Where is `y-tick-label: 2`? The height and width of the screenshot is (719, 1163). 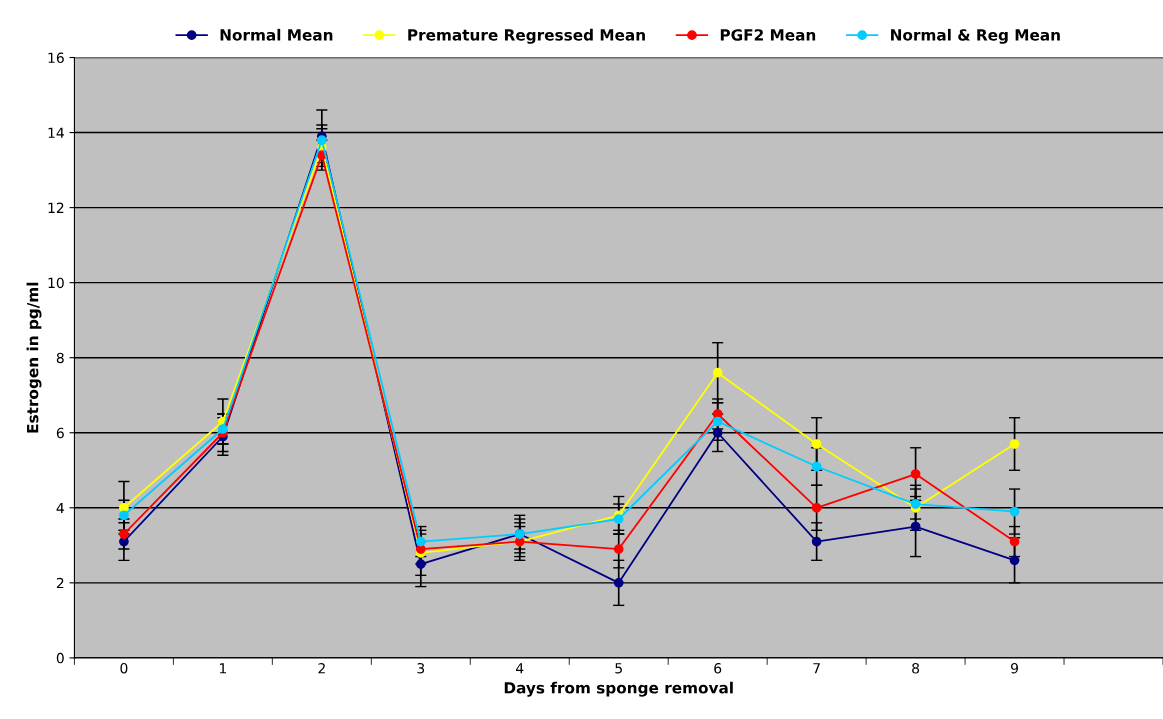
y-tick-label: 2 is located at coordinates (60, 583).